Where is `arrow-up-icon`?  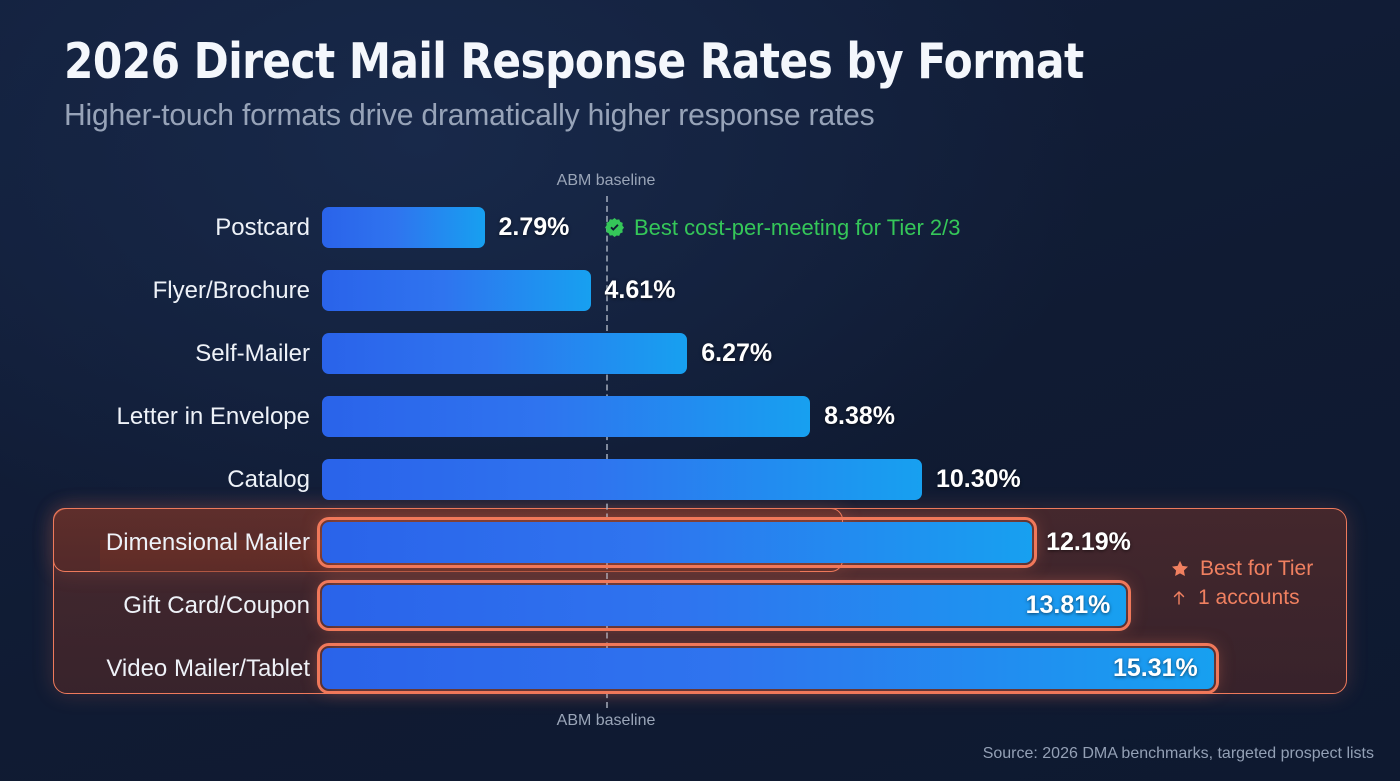
arrow-up-icon is located at coordinates (1179, 597).